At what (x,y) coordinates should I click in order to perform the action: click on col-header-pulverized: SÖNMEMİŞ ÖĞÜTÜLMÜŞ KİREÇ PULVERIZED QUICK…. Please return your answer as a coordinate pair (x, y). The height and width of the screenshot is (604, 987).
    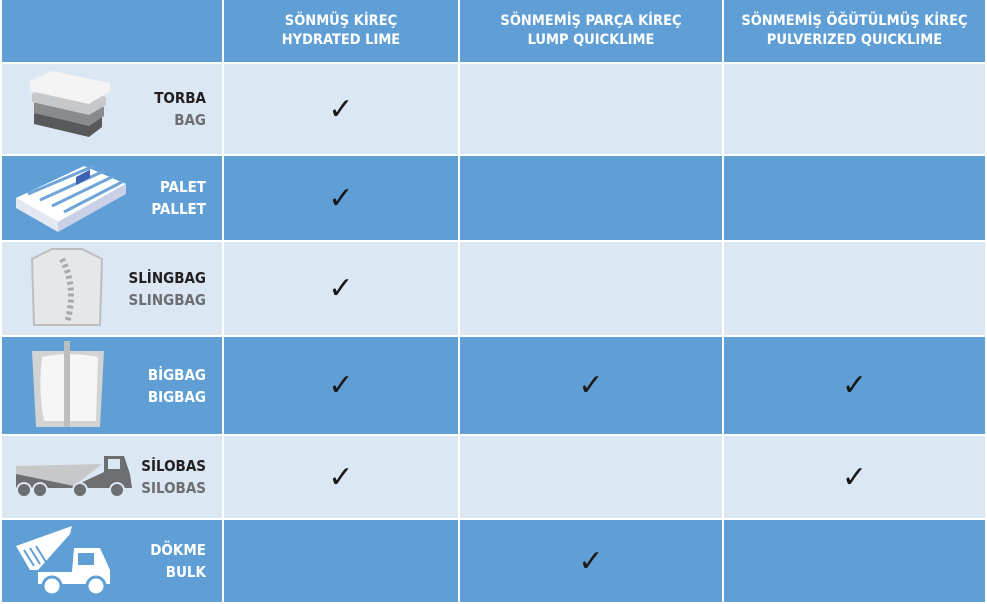
    Looking at the image, I should click on (854, 32).